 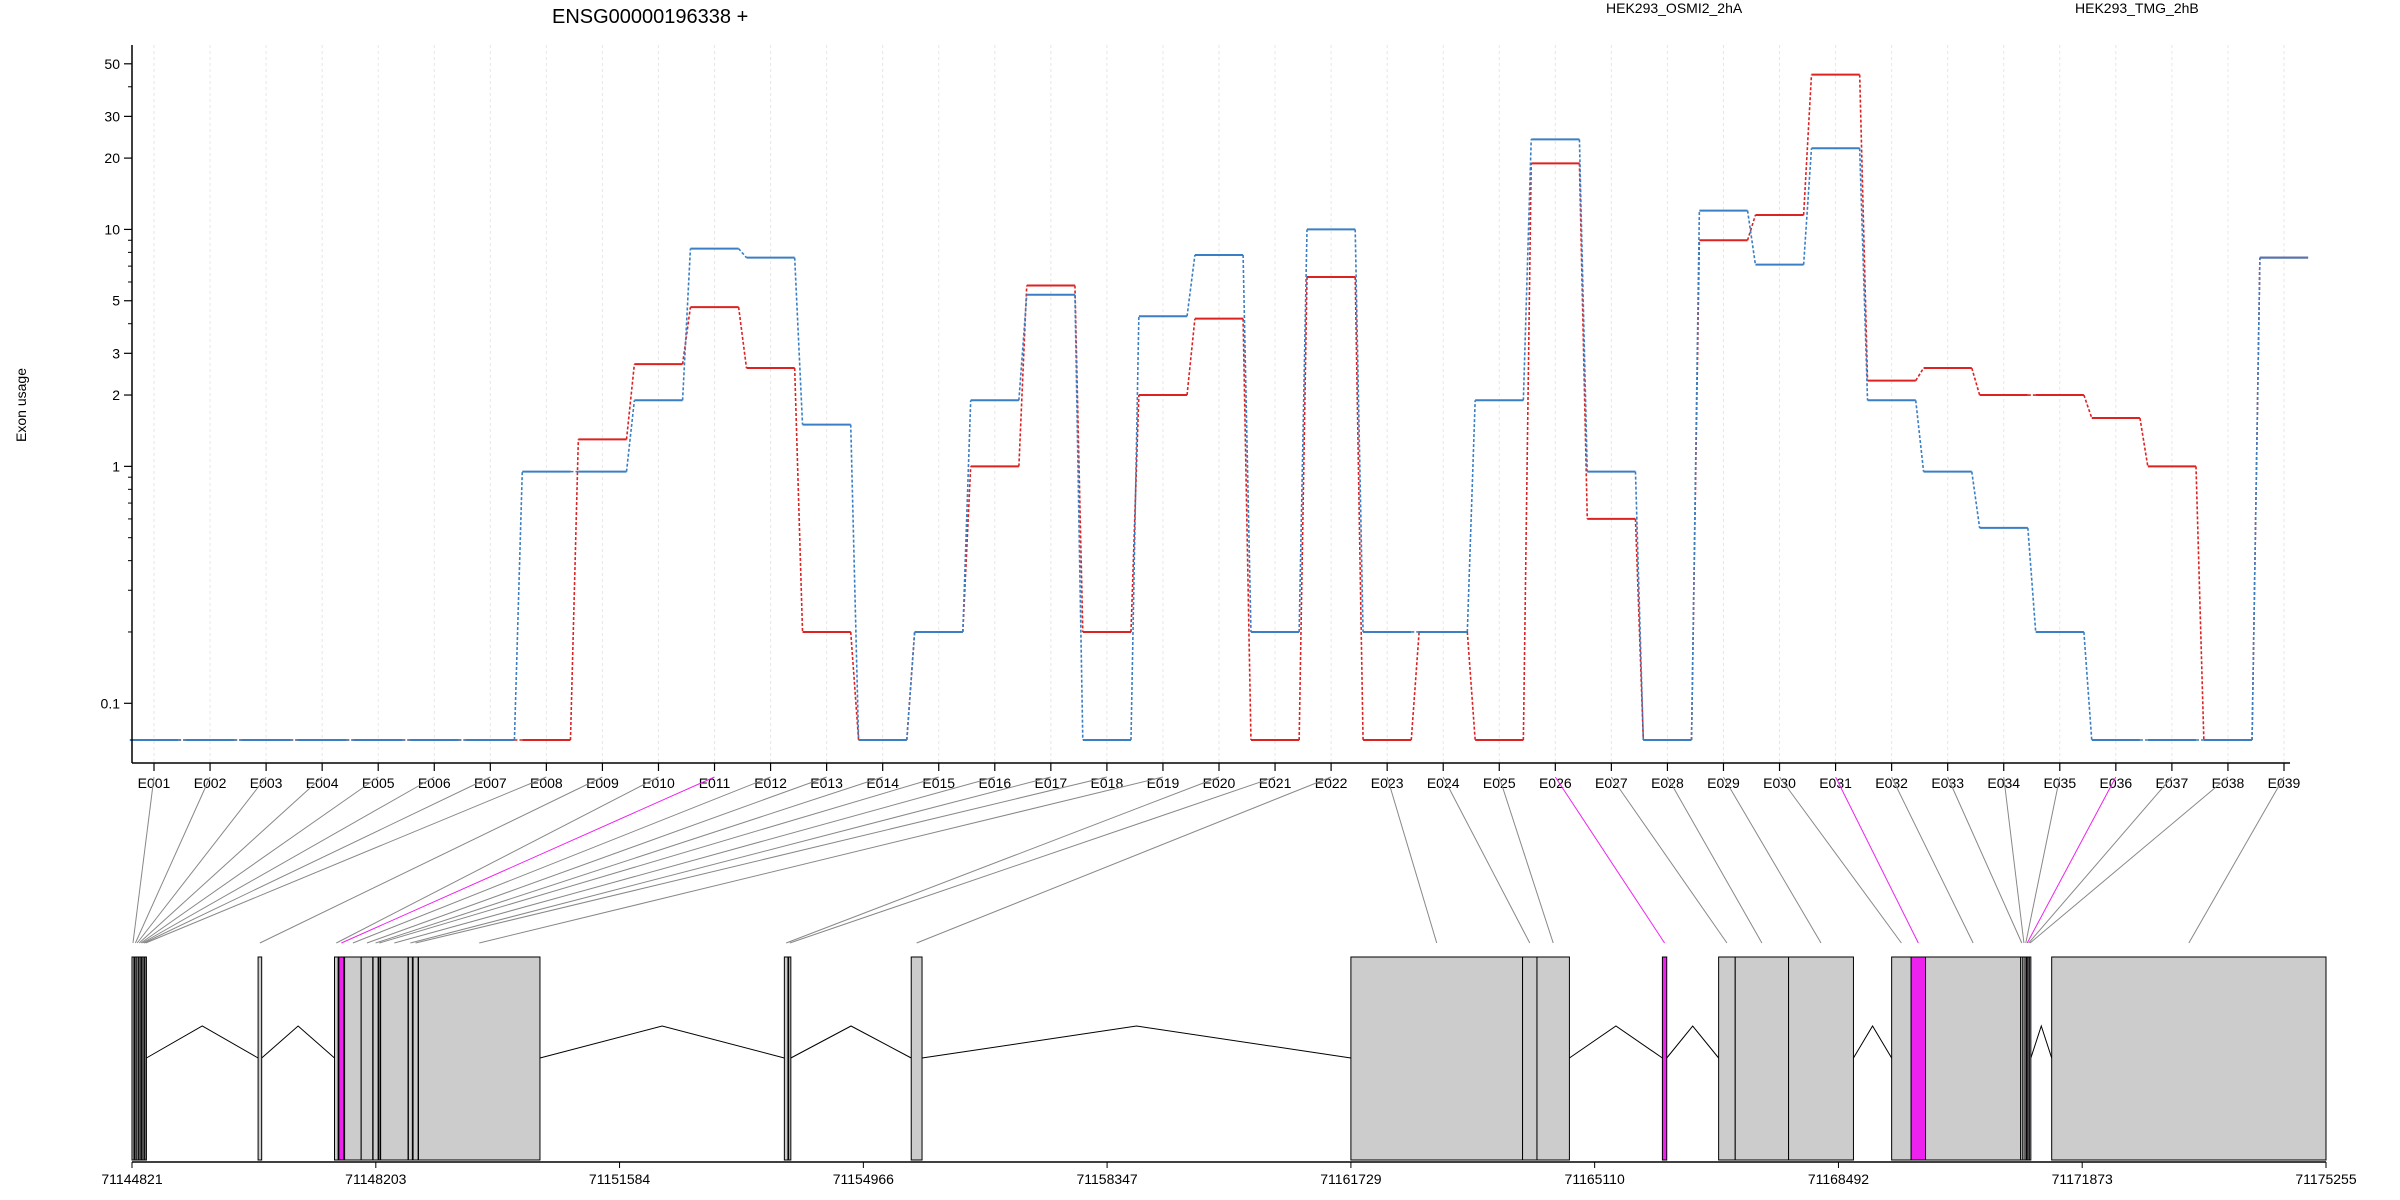 What do you see at coordinates (116, 353) in the screenshot?
I see `y-tick-label: 3` at bounding box center [116, 353].